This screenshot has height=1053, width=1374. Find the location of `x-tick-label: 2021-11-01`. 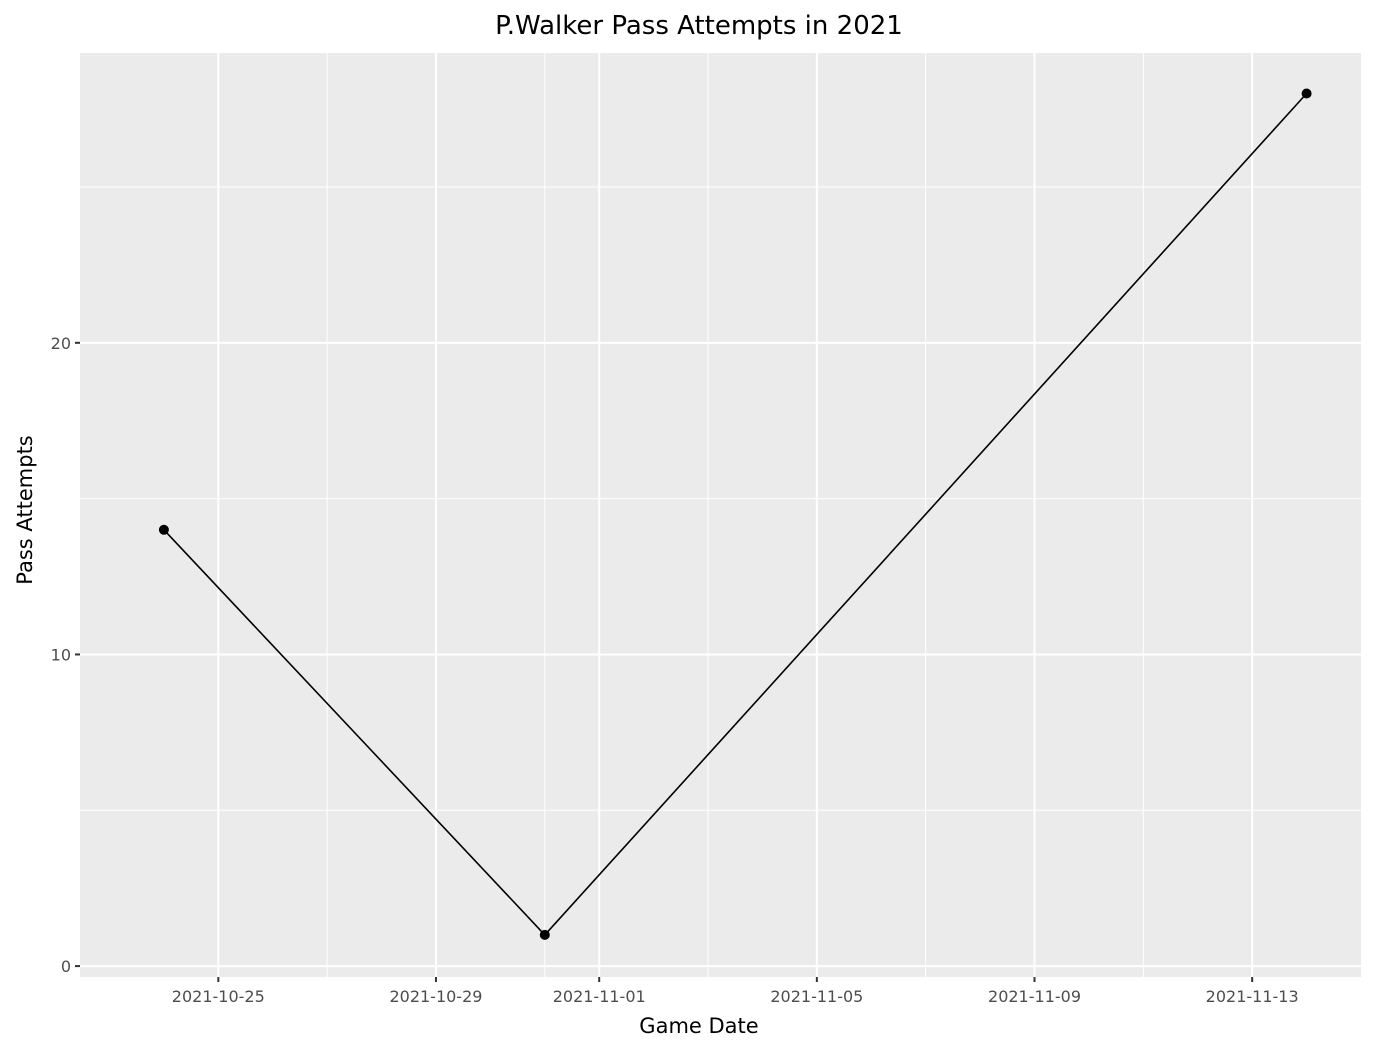

x-tick-label: 2021-11-01 is located at coordinates (599, 996).